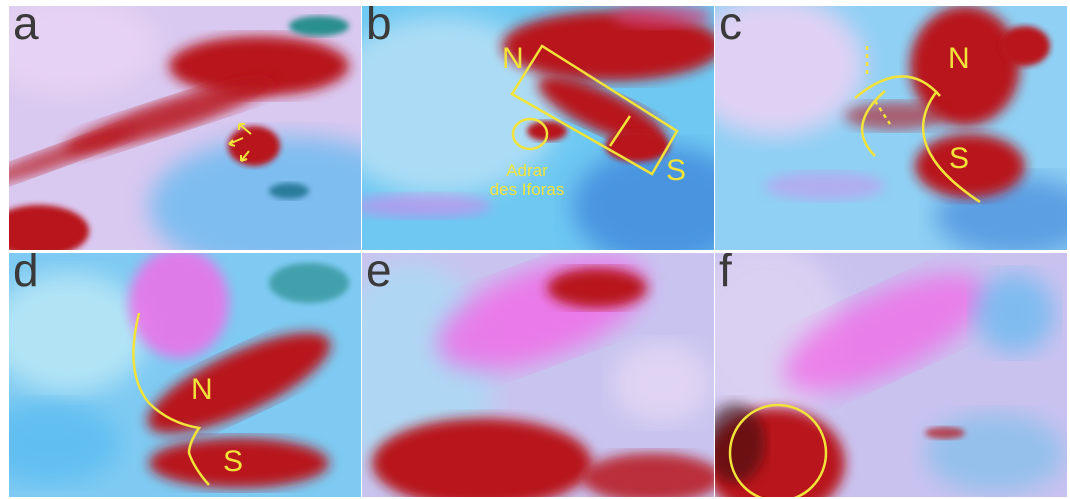 This screenshot has width=1070, height=499. I want to click on panel-letter: e, so click(379, 274).